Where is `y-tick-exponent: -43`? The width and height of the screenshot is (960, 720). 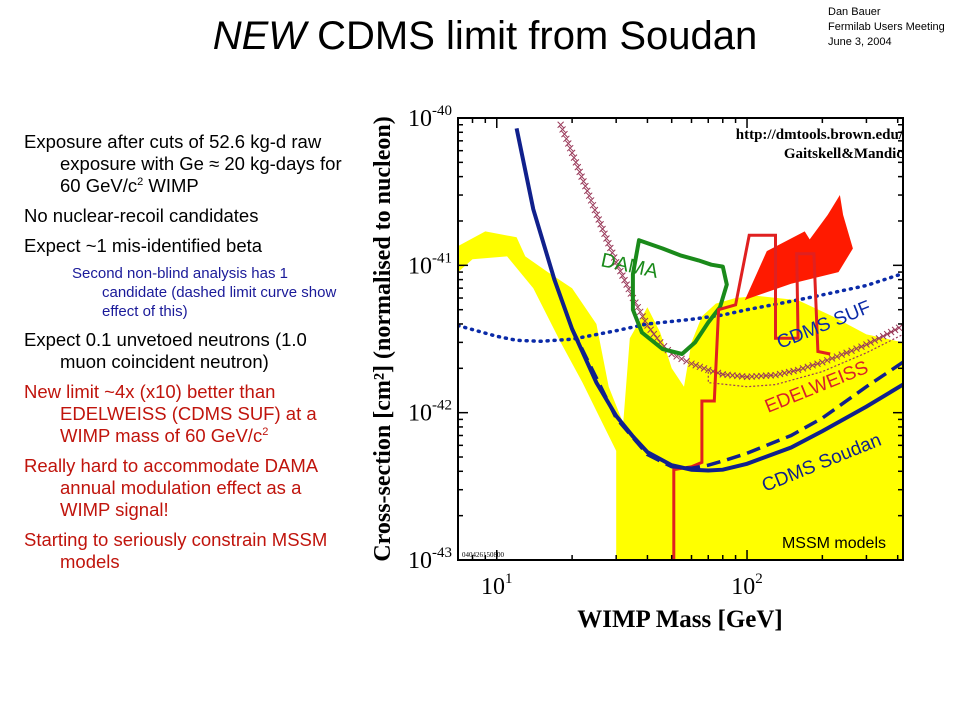 y-tick-exponent: -43 is located at coordinates (442, 553).